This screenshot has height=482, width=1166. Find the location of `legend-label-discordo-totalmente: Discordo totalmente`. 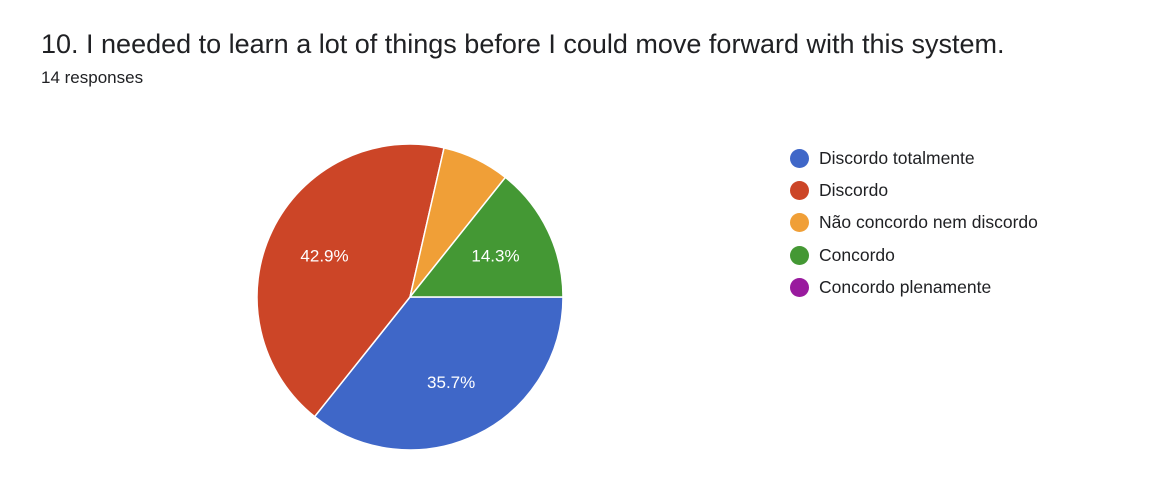

legend-label-discordo-totalmente: Discordo totalmente is located at coordinates (897, 157).